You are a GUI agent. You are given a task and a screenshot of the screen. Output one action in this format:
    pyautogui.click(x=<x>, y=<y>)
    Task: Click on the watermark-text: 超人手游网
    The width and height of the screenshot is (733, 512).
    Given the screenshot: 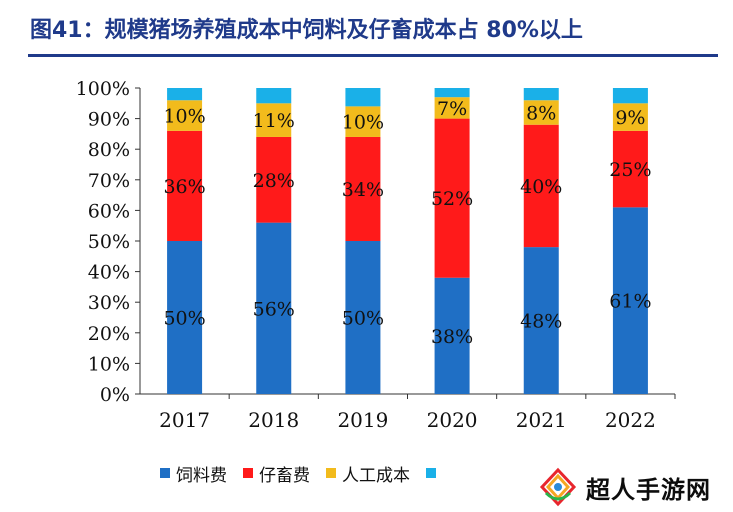 What is the action you would take?
    pyautogui.click(x=648, y=489)
    